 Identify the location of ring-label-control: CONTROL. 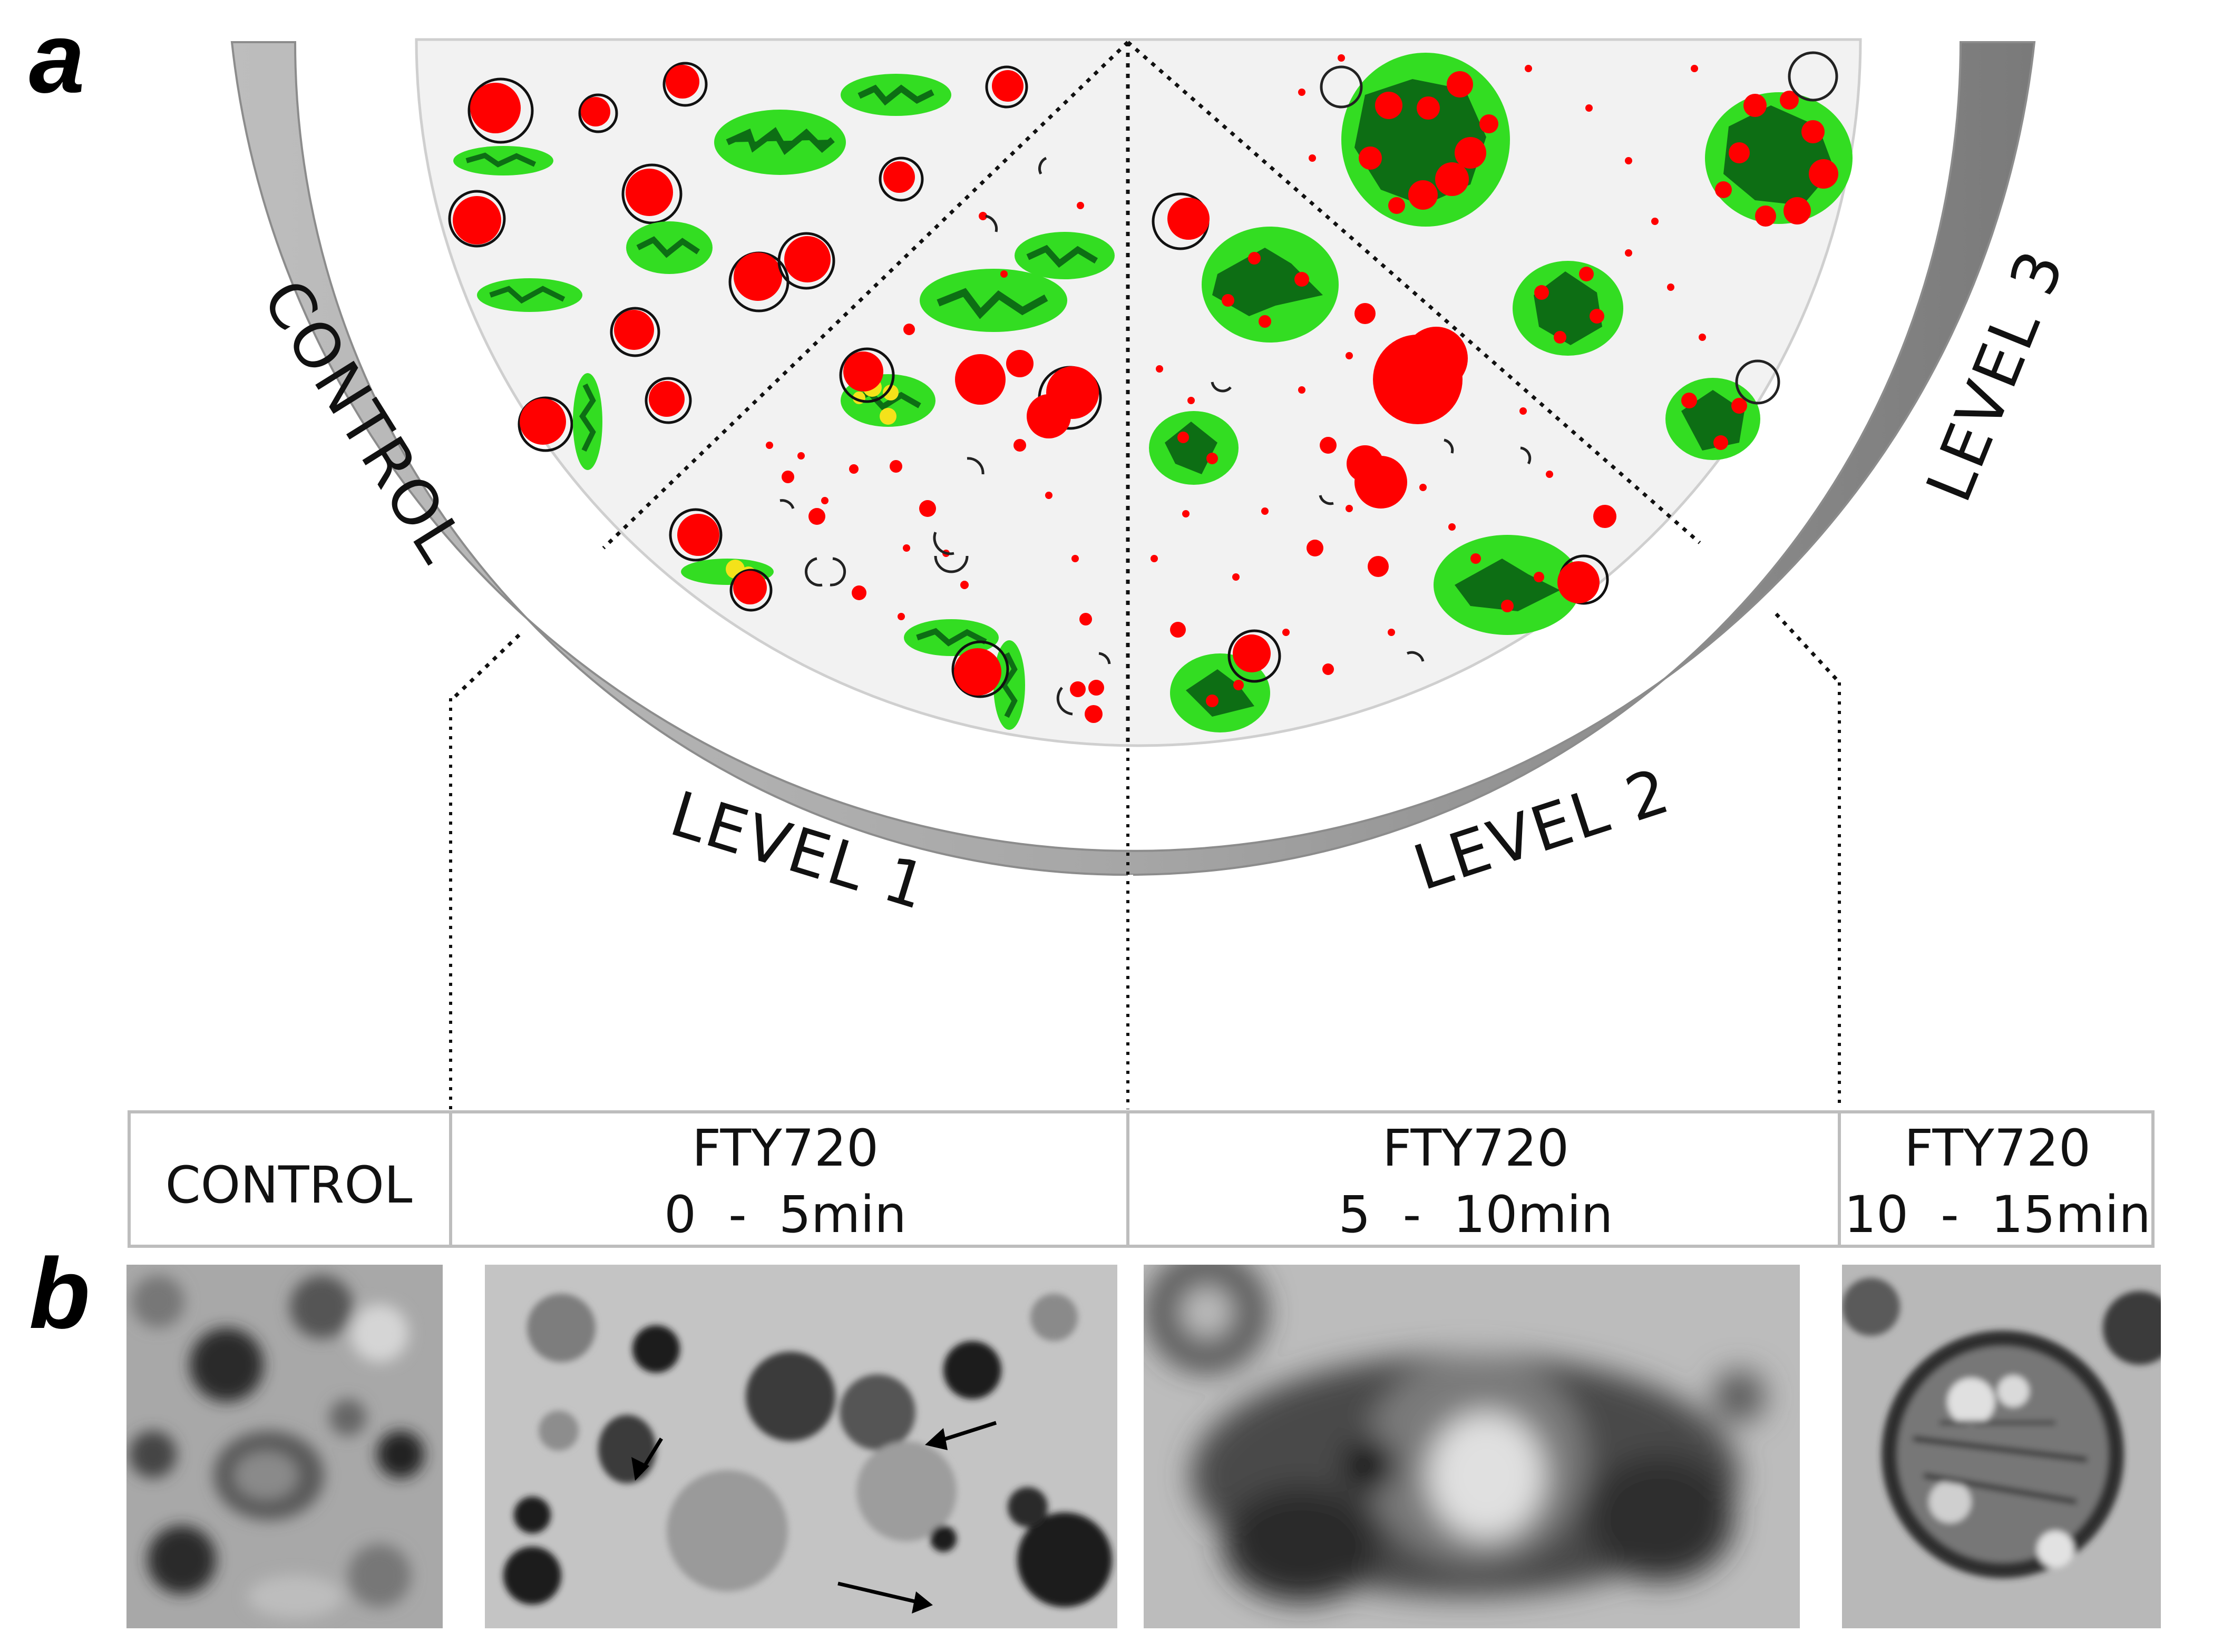
(363, 422).